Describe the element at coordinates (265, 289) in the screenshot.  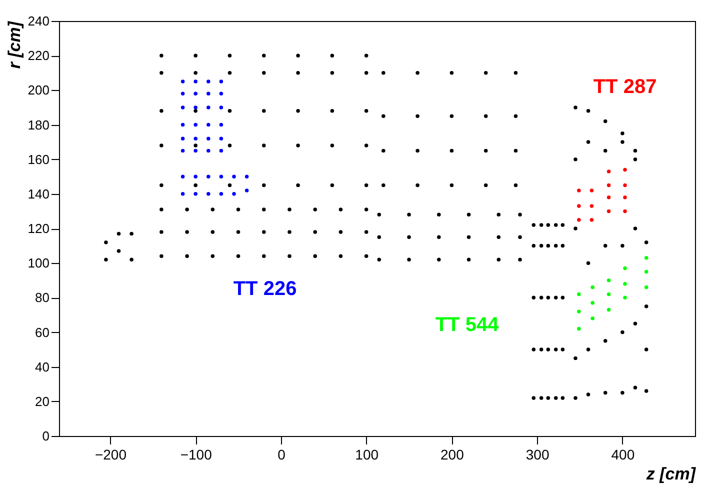
I see `annotation: TT 226` at that location.